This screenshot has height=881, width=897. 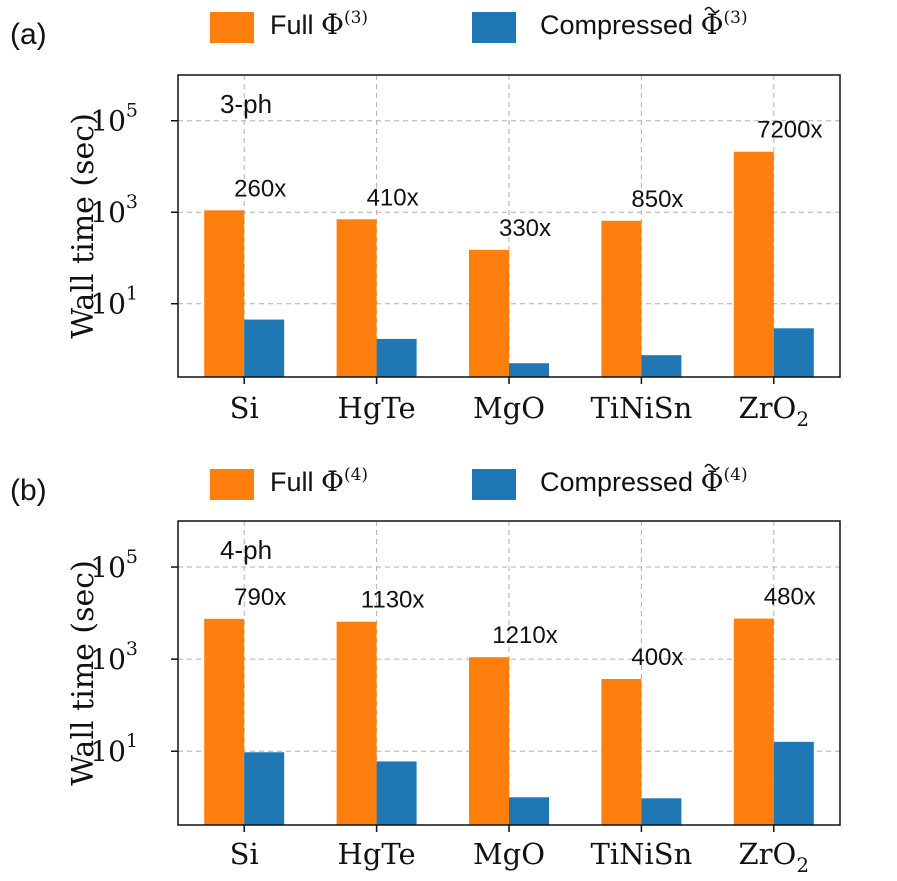 What do you see at coordinates (525, 228) in the screenshot?
I see `speedup-label: 330x` at bounding box center [525, 228].